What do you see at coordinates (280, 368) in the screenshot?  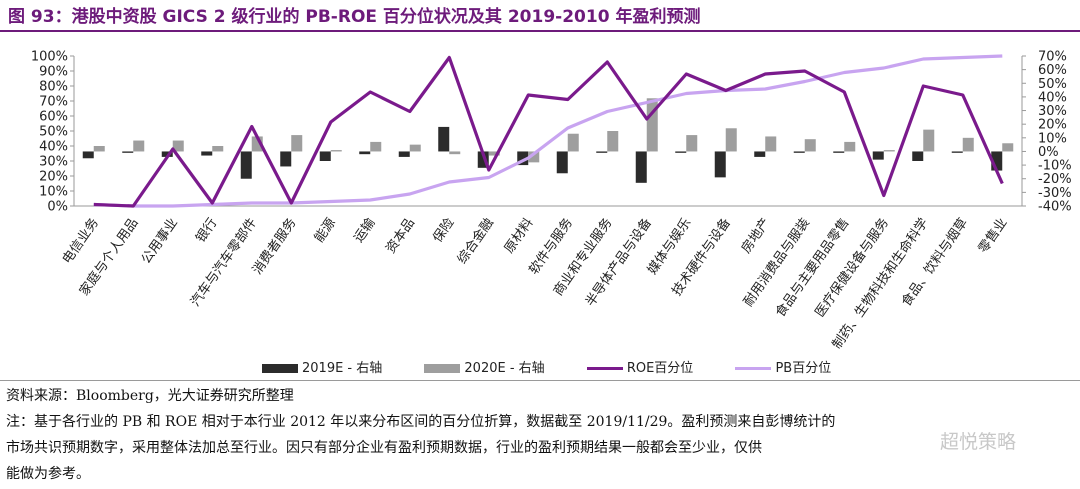 I see `legend-swatch-2019e` at bounding box center [280, 368].